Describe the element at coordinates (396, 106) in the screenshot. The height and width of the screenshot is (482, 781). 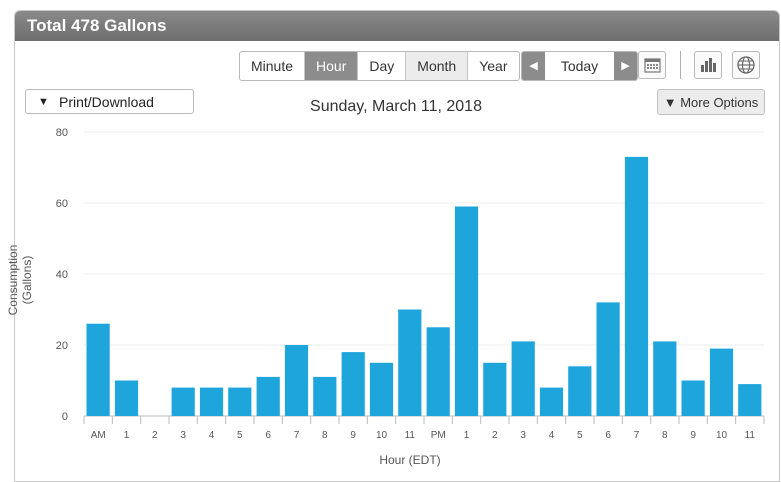
I see `date-label: Sunday, March 11, 2018` at that location.